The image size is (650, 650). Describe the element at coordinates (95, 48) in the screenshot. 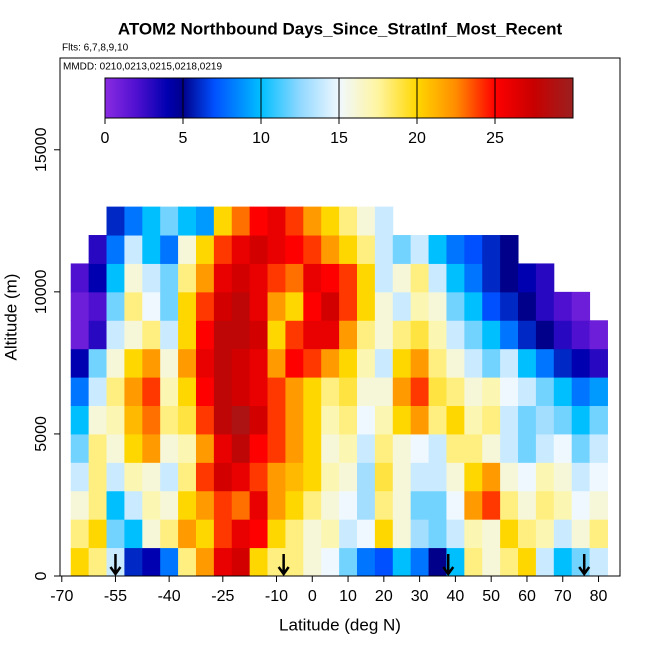

I see `subtitle: Flts: 6,7,8,9,10` at that location.